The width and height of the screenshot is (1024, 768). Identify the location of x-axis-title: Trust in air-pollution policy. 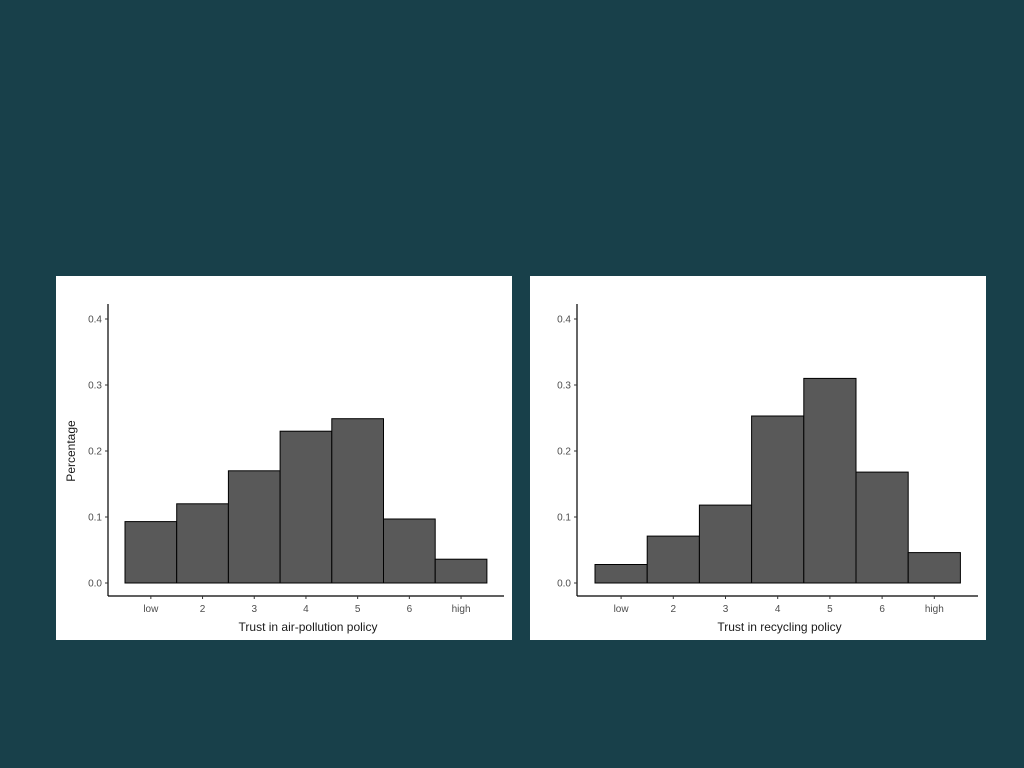
(308, 627).